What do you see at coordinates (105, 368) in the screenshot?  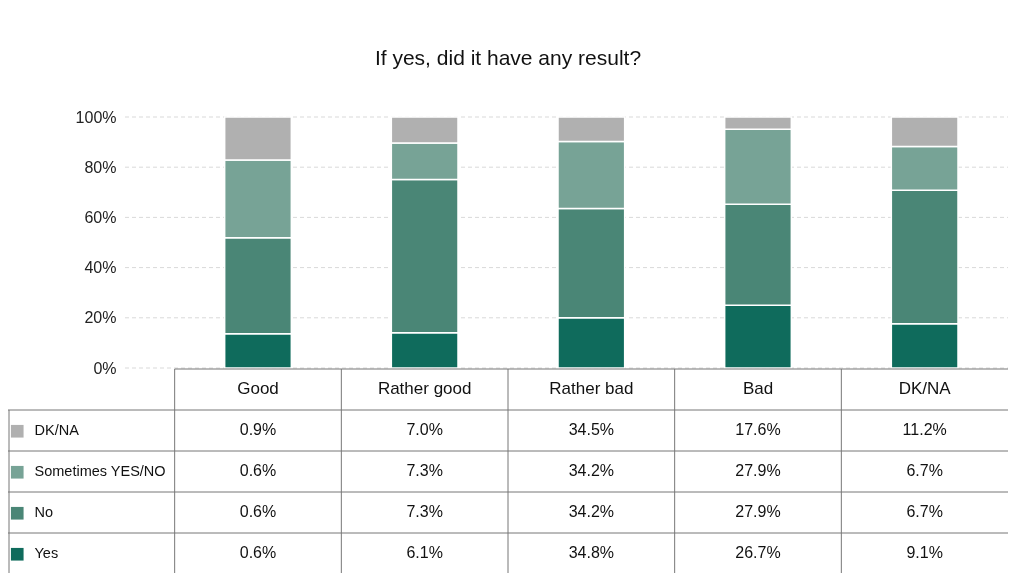 I see `y-tick-label: 0%` at bounding box center [105, 368].